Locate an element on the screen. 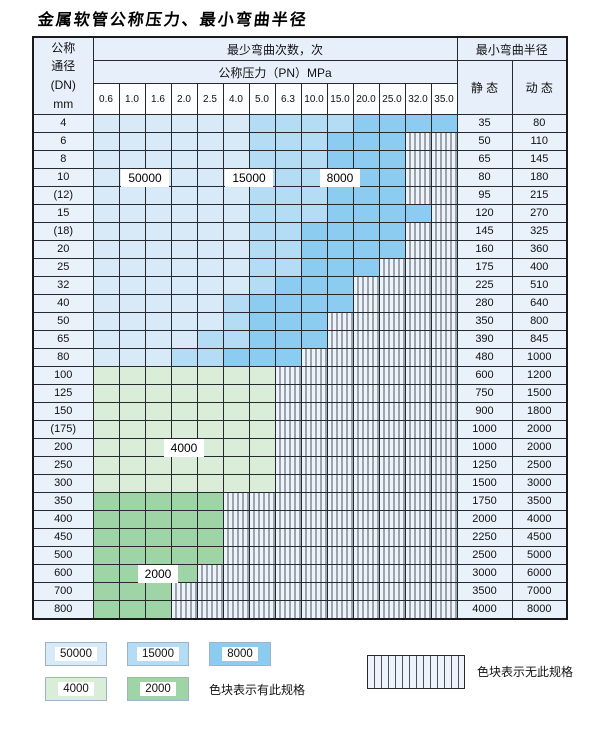  dynamic-radius-value: 800 is located at coordinates (539, 321).